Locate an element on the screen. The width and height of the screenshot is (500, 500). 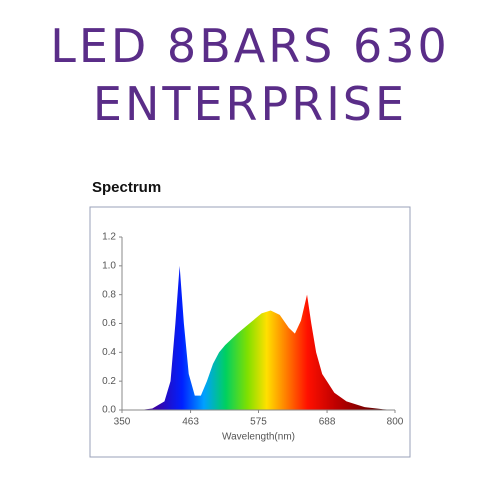
chart-title: Spectrum is located at coordinates (126, 187).